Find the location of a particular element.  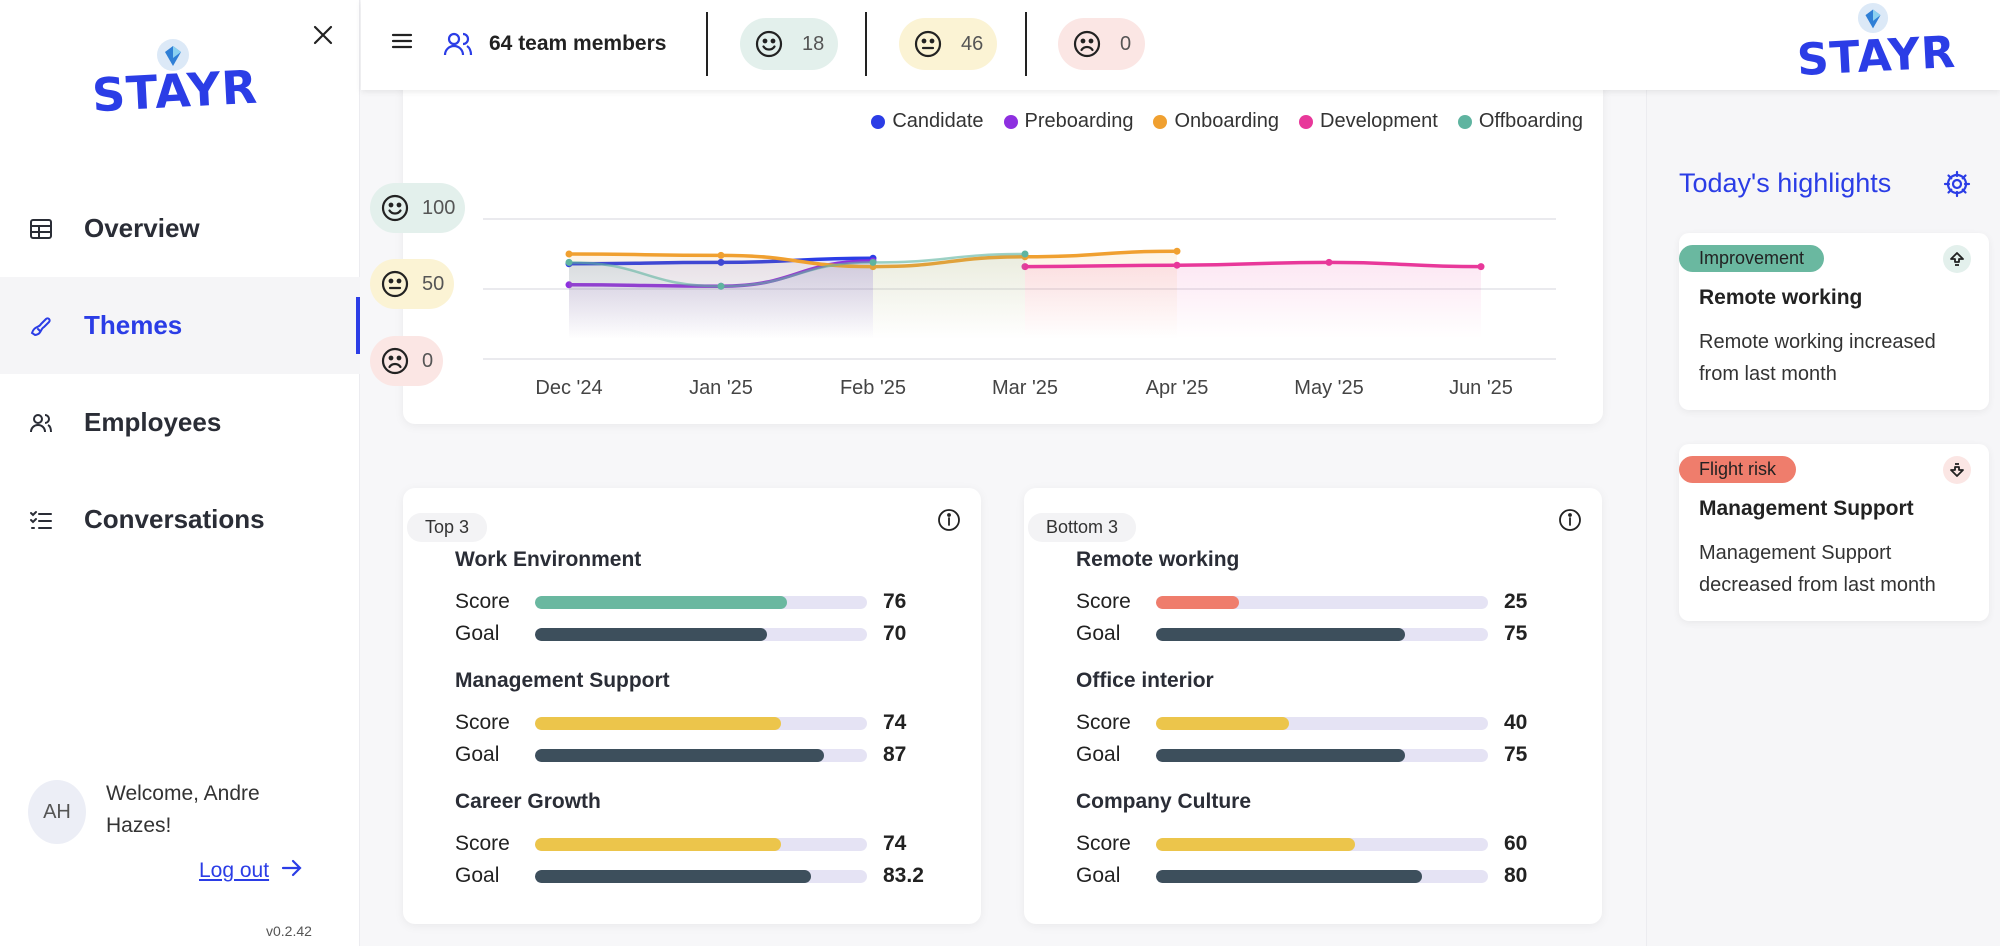

goal-value: 83.2 is located at coordinates (903, 875).